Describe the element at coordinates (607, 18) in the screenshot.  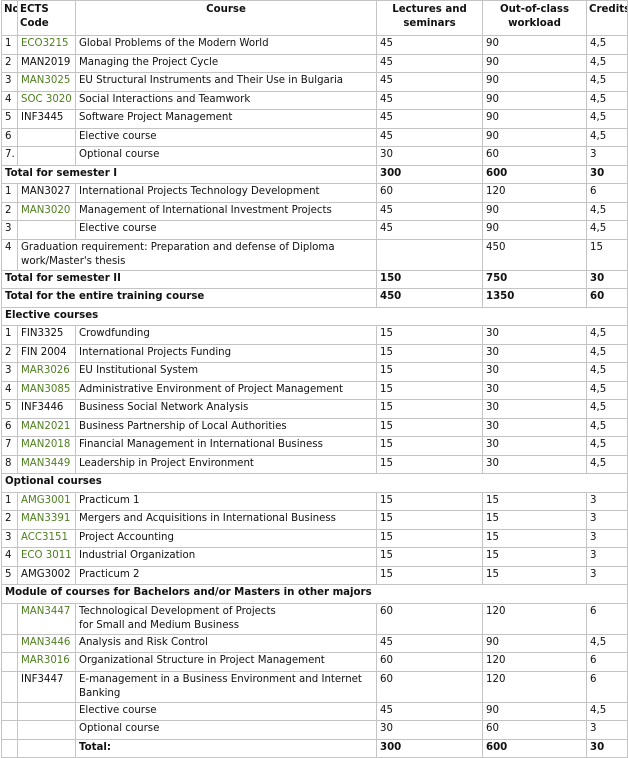
I see `header-cell: Credits` at that location.